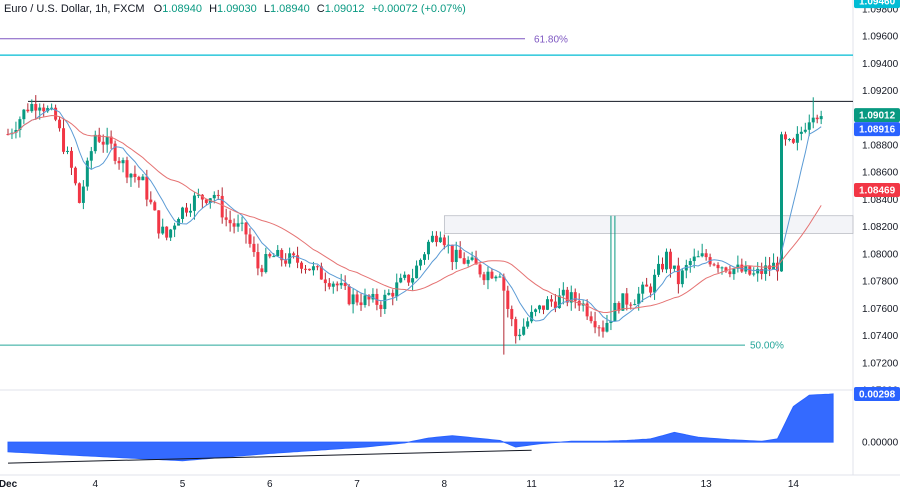 The width and height of the screenshot is (900, 490). I want to click on fib-618-label: 61.80%, so click(551, 39).